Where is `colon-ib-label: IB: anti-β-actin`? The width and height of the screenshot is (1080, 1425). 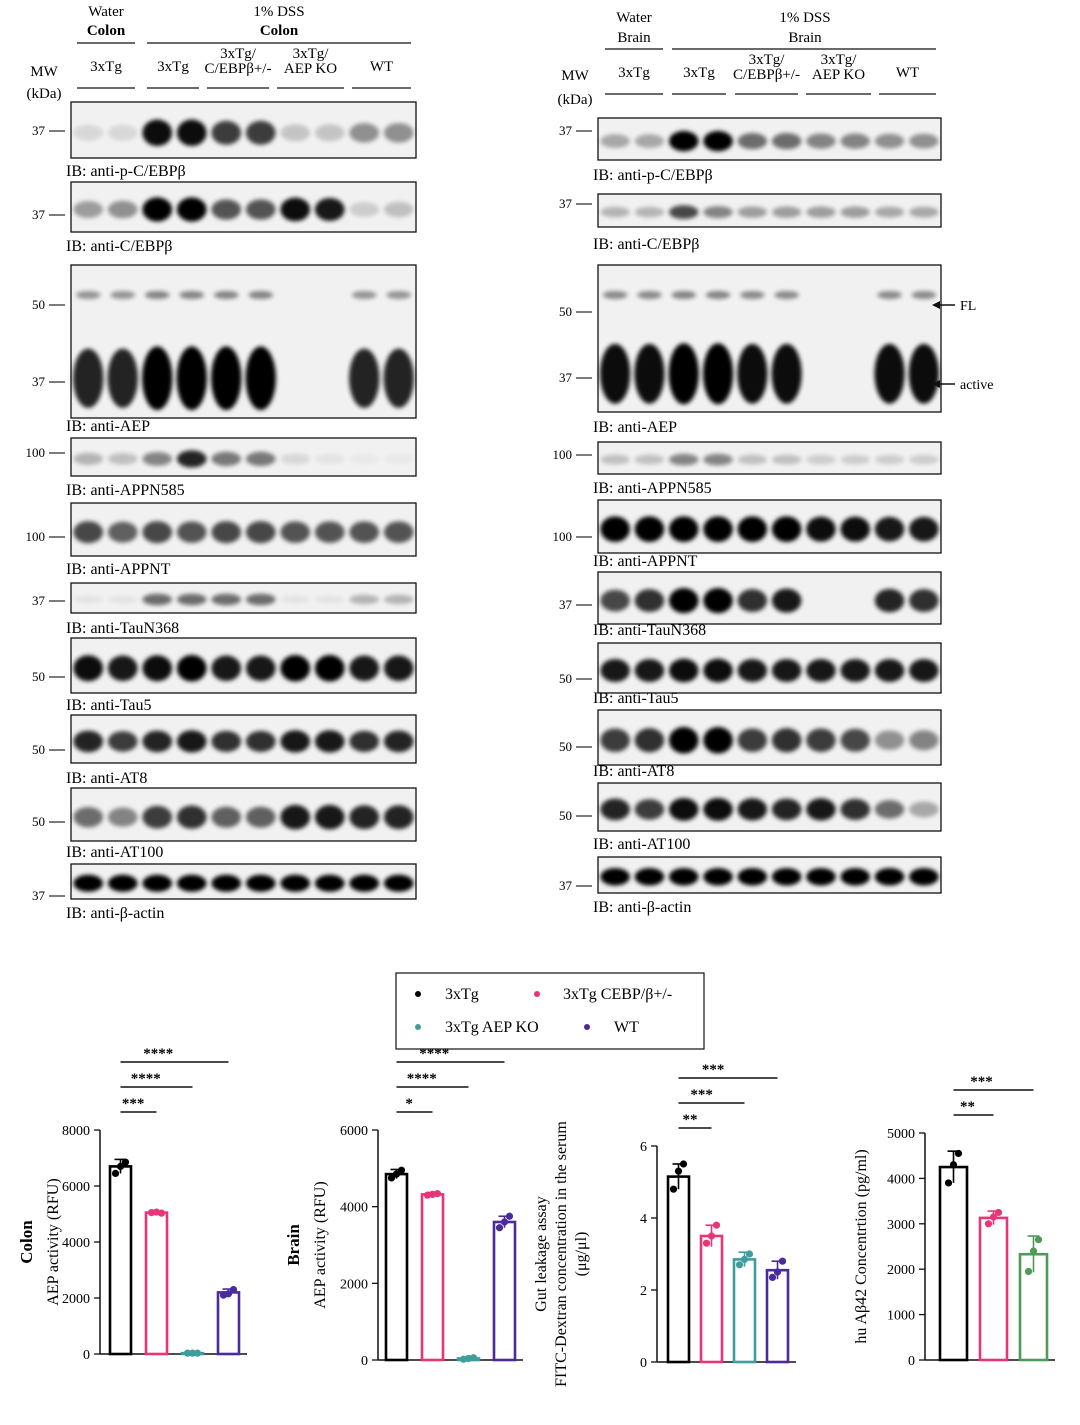
colon-ib-label: IB: anti-β-actin is located at coordinates (115, 913).